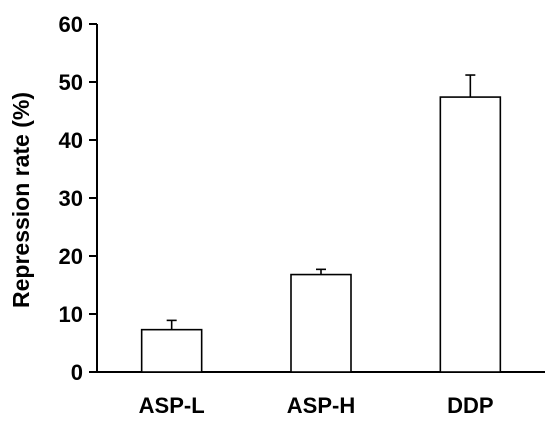  What do you see at coordinates (172, 405) in the screenshot?
I see `x-tick-label: ASP-L` at bounding box center [172, 405].